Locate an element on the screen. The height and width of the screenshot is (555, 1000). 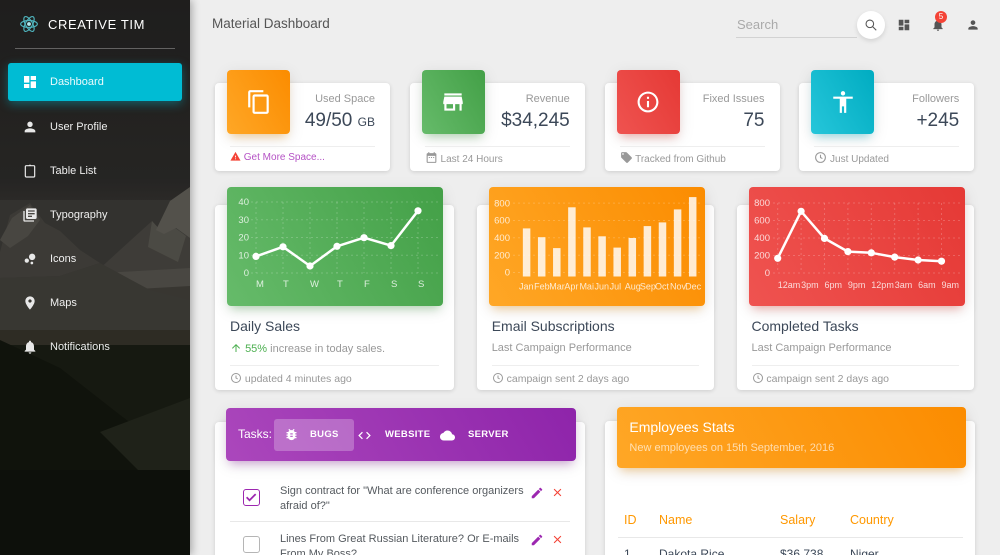
svg-text: 20 is located at coordinates (243, 238).